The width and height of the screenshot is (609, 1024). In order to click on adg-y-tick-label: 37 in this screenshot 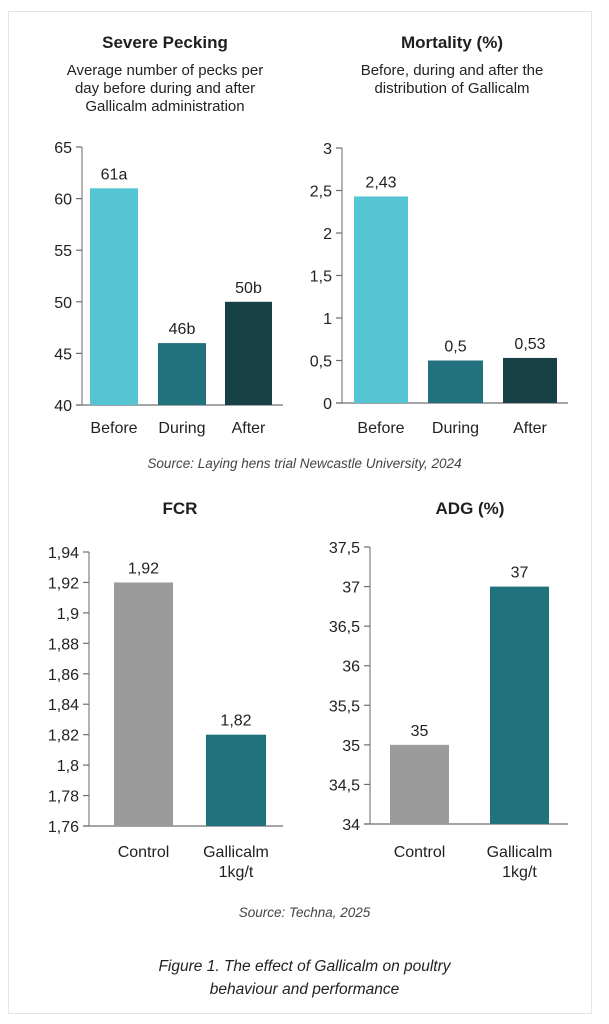, I will do `click(351, 588)`.